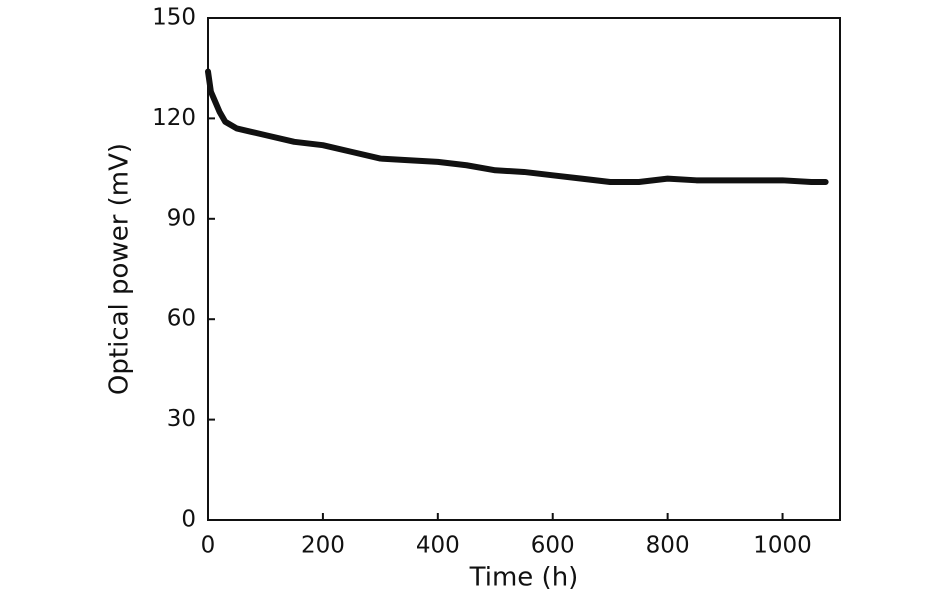 Image resolution: width=945 pixels, height=602 pixels. Describe the element at coordinates (553, 546) in the screenshot. I see `x-tick-label: 600` at that location.